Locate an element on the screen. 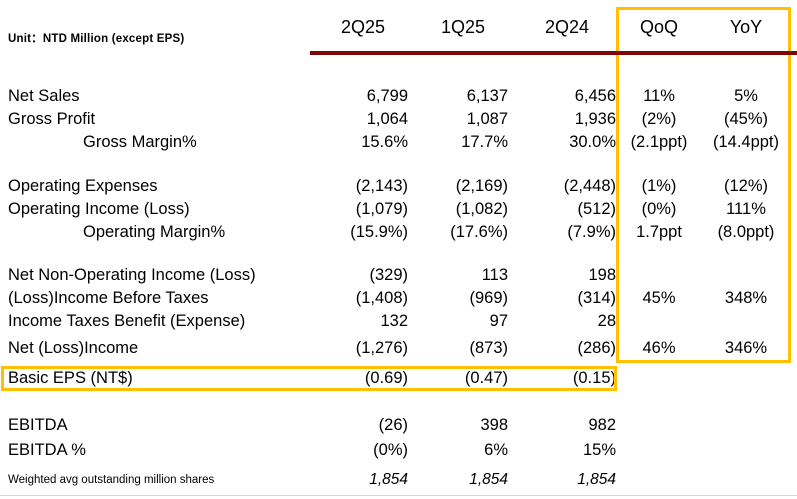 Image resolution: width=797 pixels, height=499 pixels. cell-1q25: (17.6%) is located at coordinates (479, 232).